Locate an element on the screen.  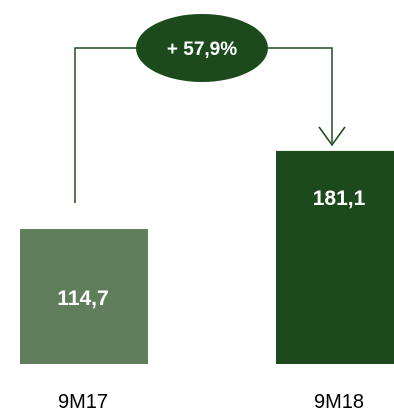
category-label-9m17: 9M17 is located at coordinates (83, 402).